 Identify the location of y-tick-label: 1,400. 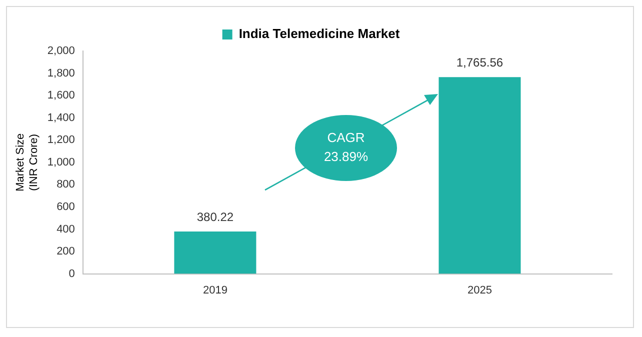
(61, 118).